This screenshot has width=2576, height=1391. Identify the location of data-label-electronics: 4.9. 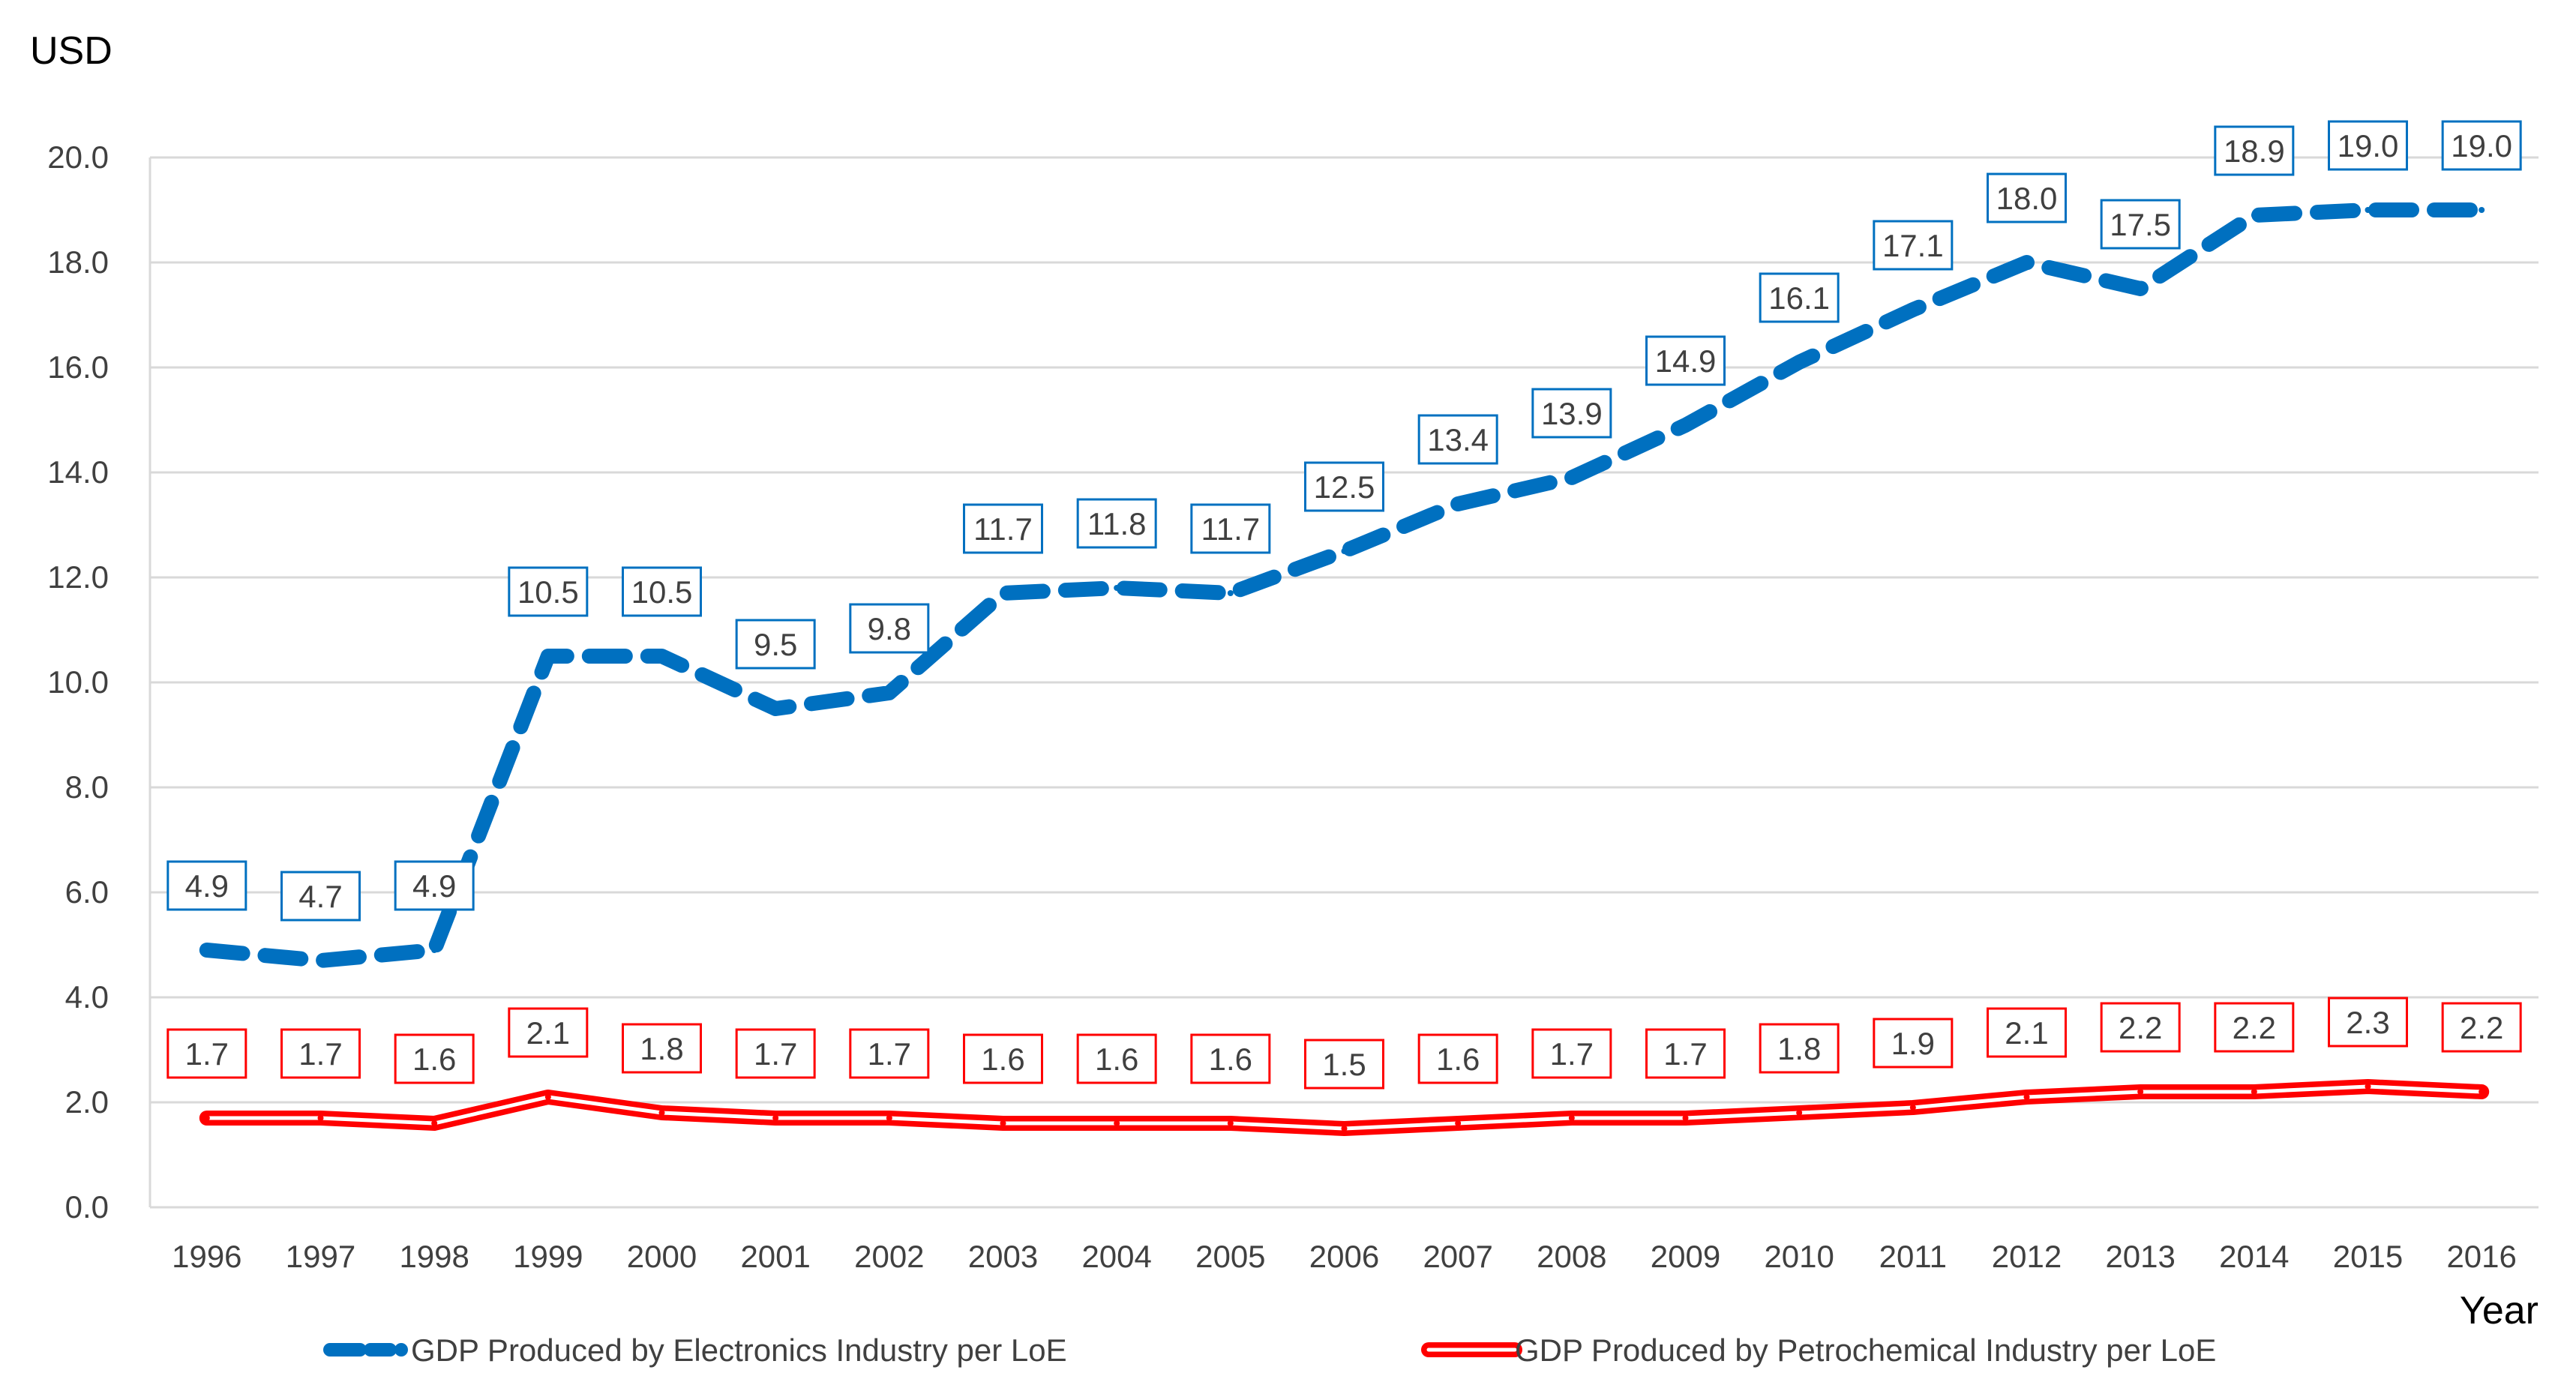
(434, 885).